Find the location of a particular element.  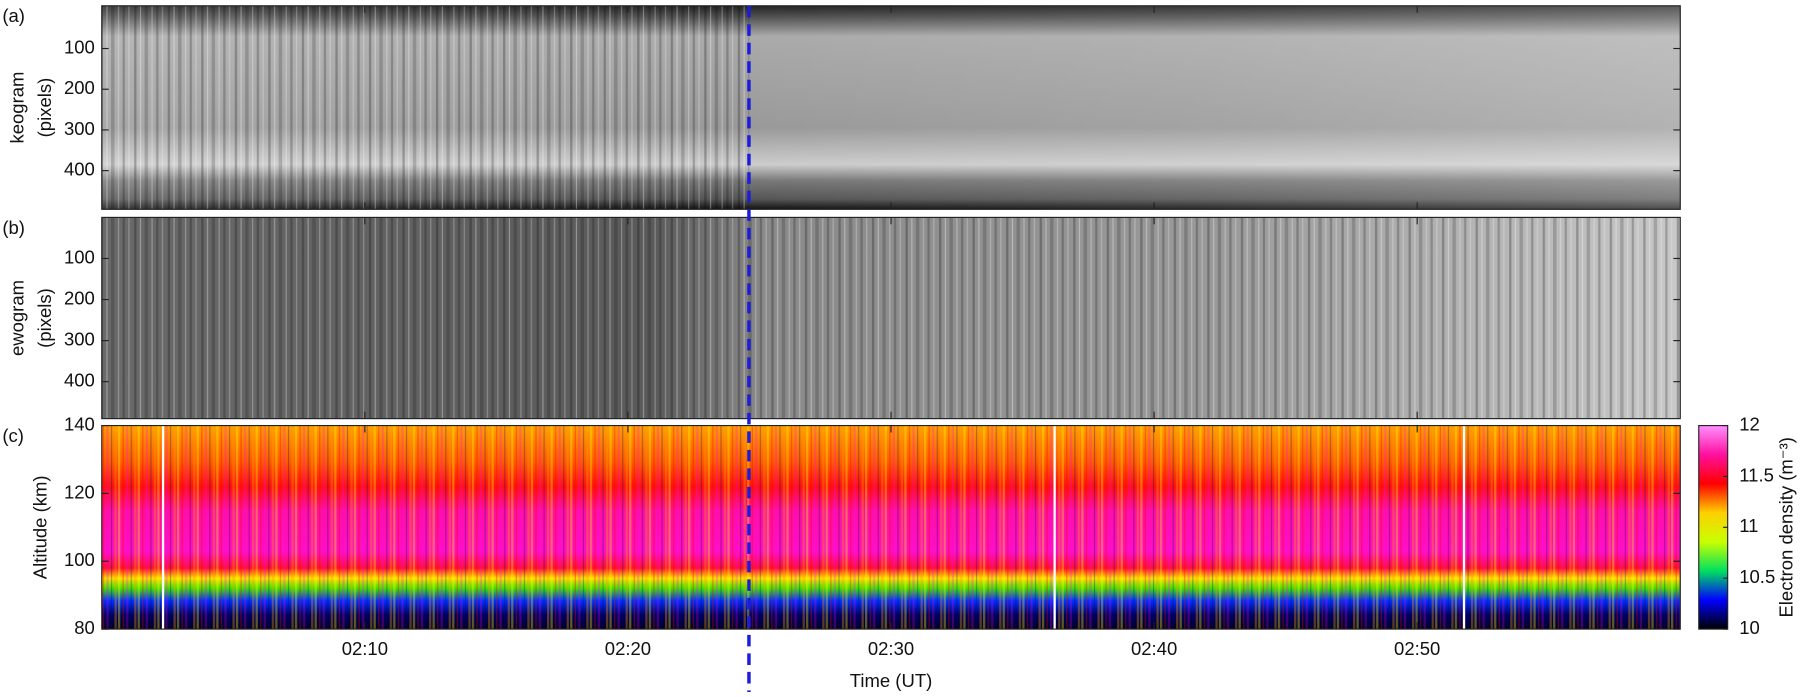

colorbar-tick-label: 12 is located at coordinates (1749, 423).